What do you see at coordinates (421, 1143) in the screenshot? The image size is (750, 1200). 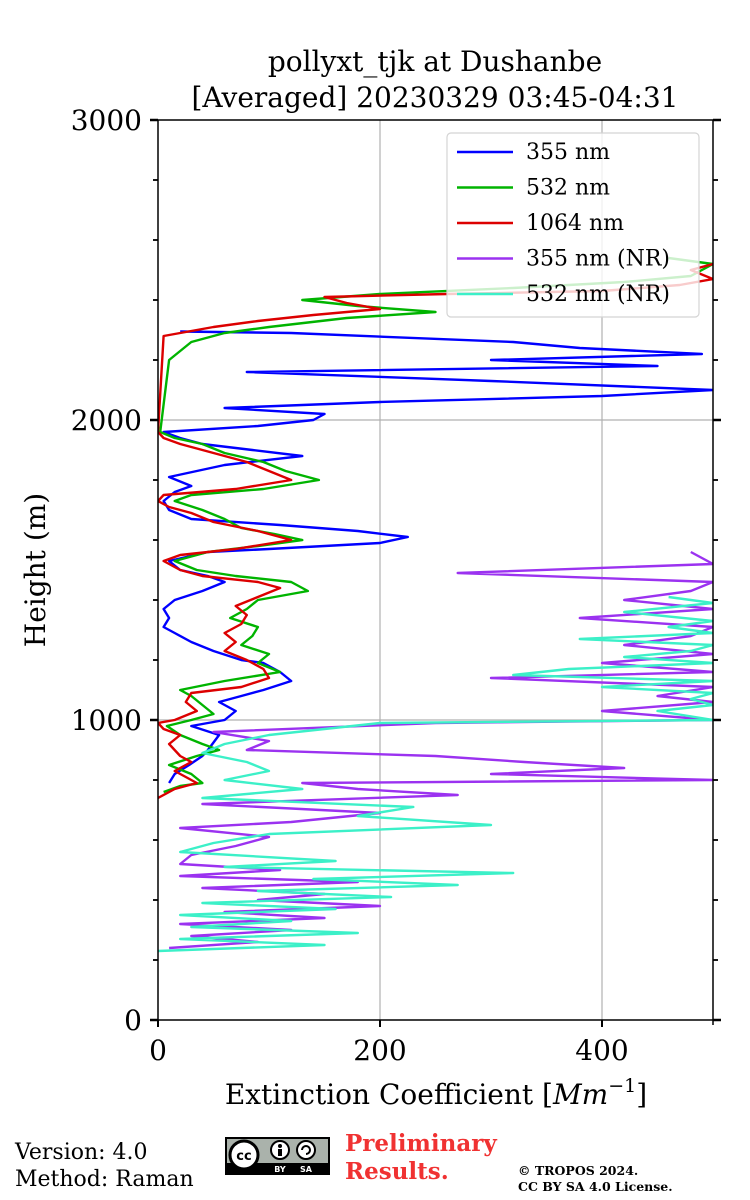 I see `preliminary-line-1: Preliminary` at bounding box center [421, 1143].